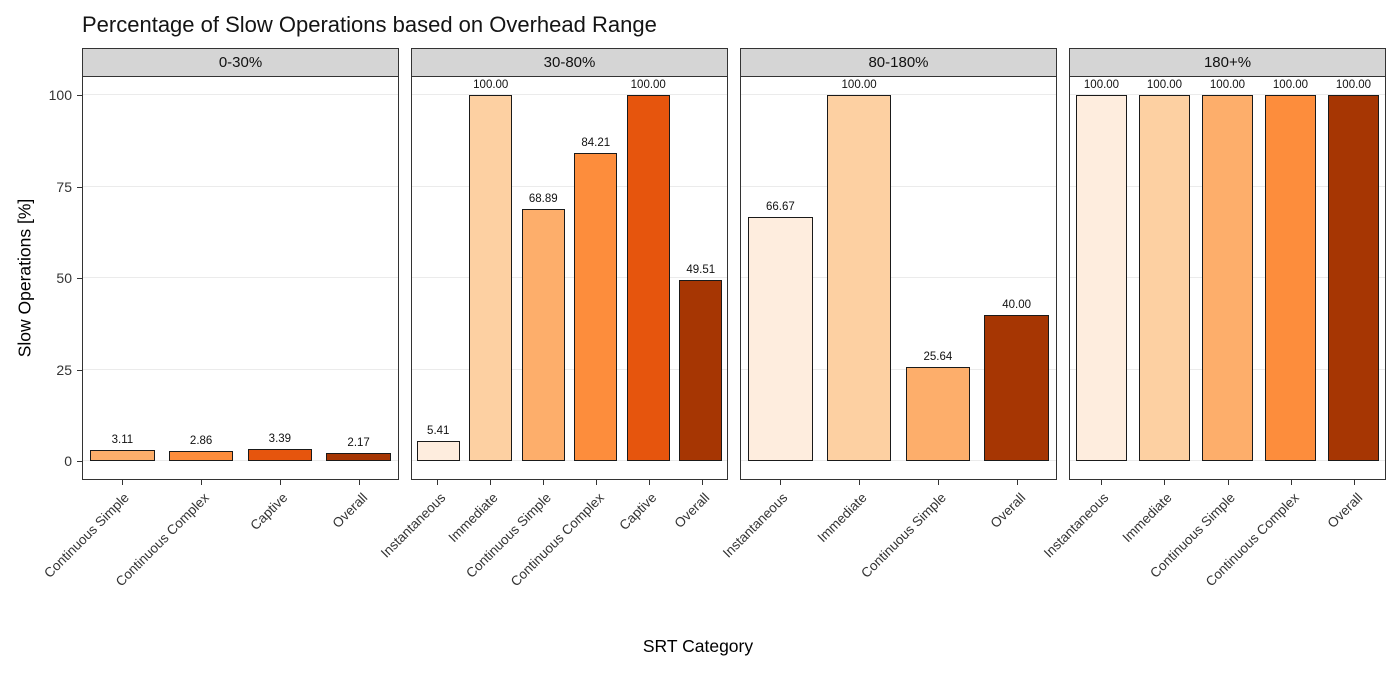 The height and width of the screenshot is (700, 1400). I want to click on bar-value-label: 3.11, so click(122, 439).